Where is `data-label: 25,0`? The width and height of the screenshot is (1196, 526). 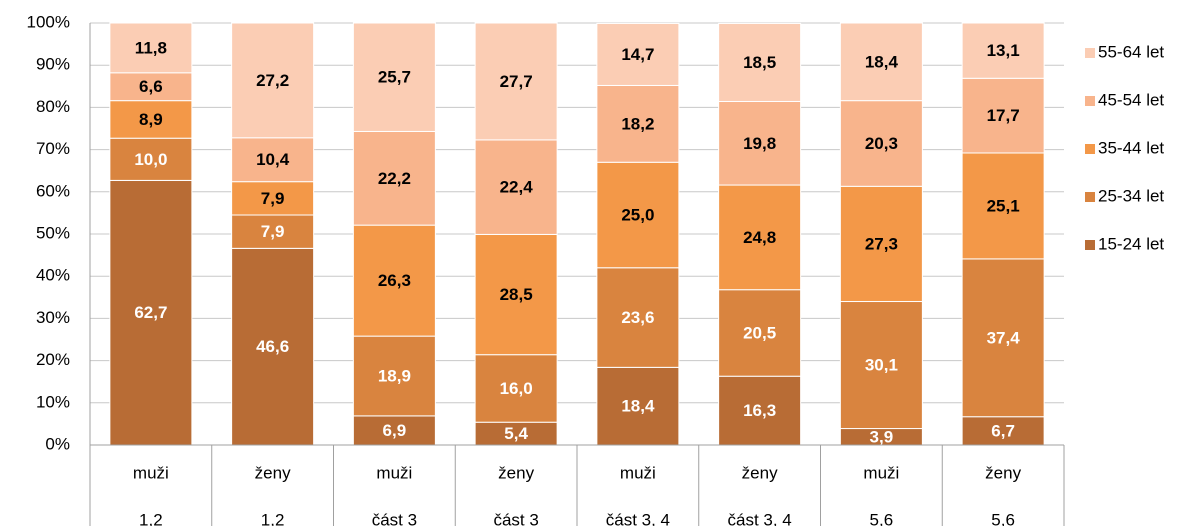
data-label: 25,0 is located at coordinates (637, 214).